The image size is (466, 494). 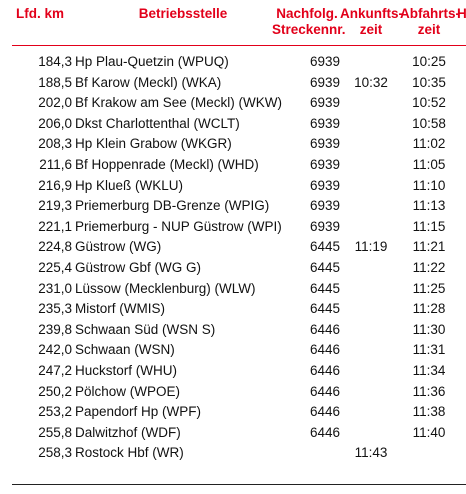 I want to click on table-row: 235,3 Mistorf (WMIS) 6445 11:28, so click(x=233, y=309).